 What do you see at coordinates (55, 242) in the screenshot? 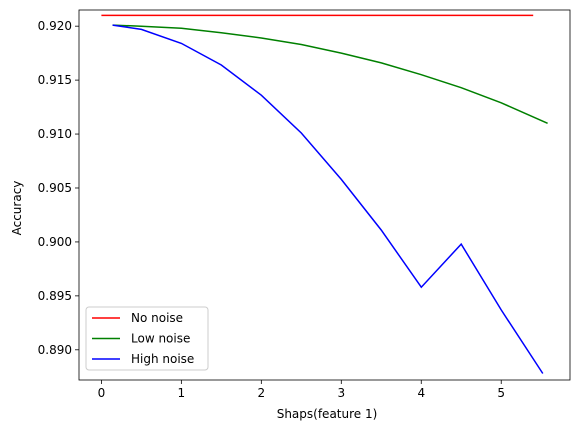
I see `y-tick-label: 0.900` at bounding box center [55, 242].